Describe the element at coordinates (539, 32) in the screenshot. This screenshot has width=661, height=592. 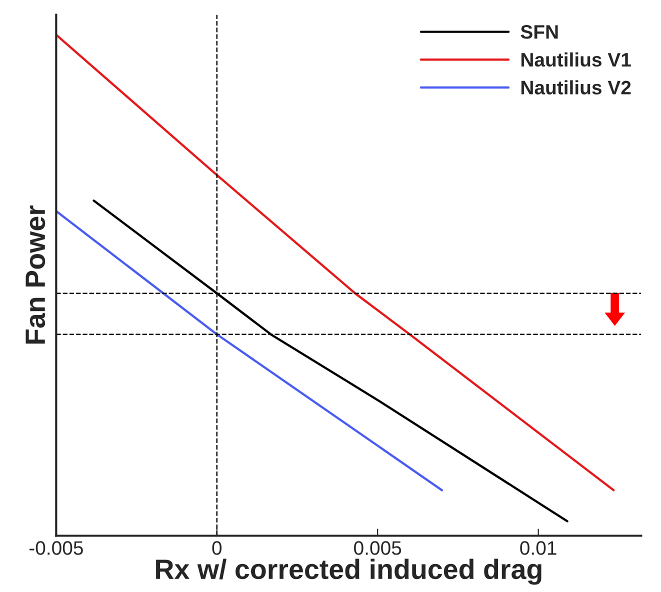
I see `legend-label: SFN` at that location.